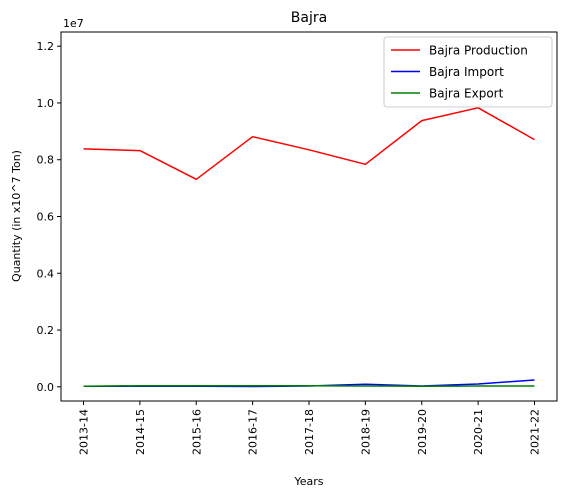 This screenshot has height=499, width=567. I want to click on legend-box, so click(468, 72).